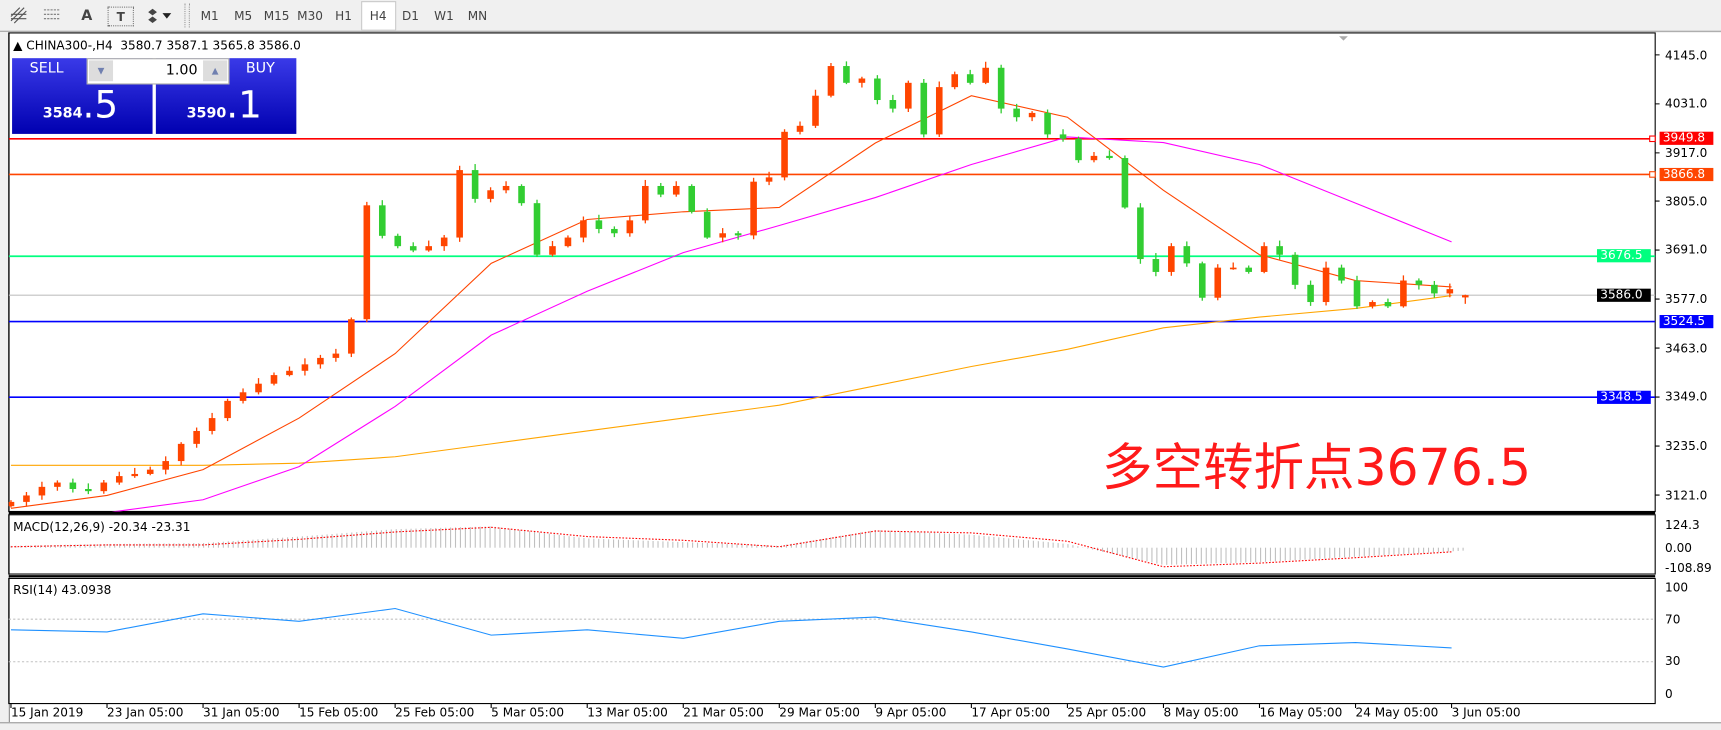 The width and height of the screenshot is (1721, 730). What do you see at coordinates (410, 15) in the screenshot?
I see `timeframe-d1: D1` at bounding box center [410, 15].